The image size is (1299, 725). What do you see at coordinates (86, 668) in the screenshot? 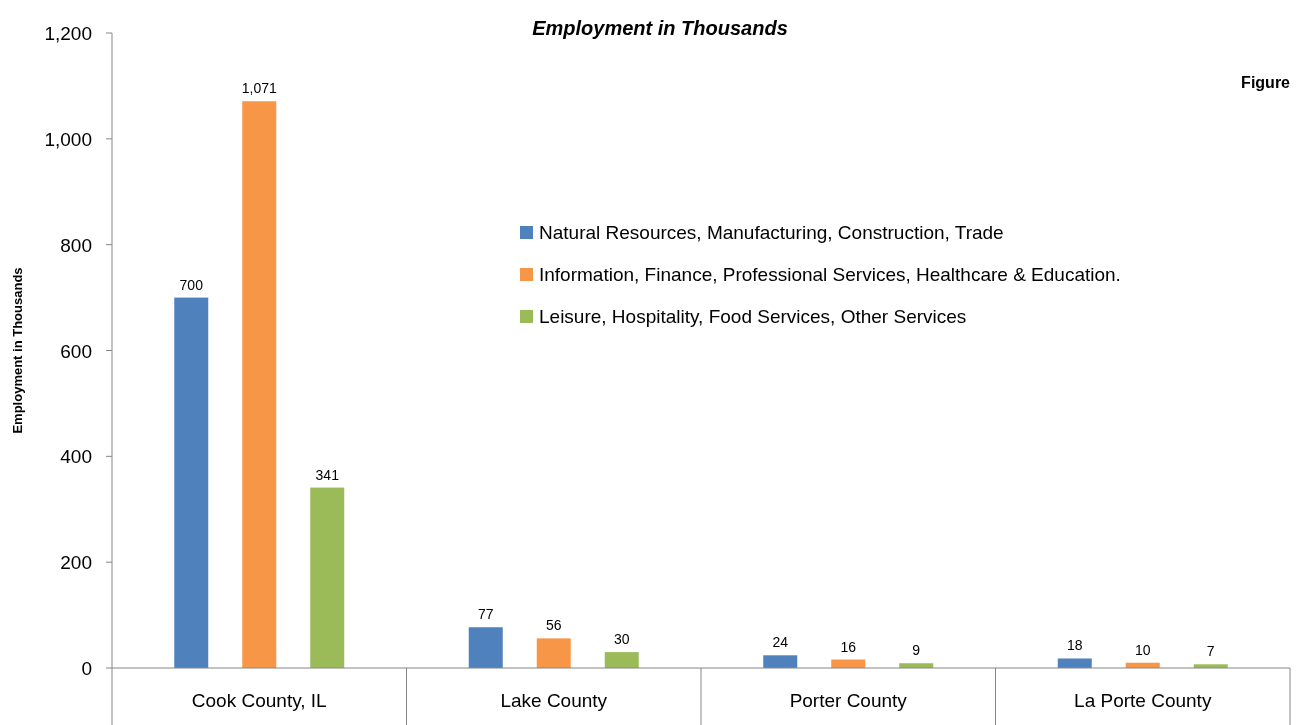
I see `y-tick-label: 0` at bounding box center [86, 668].